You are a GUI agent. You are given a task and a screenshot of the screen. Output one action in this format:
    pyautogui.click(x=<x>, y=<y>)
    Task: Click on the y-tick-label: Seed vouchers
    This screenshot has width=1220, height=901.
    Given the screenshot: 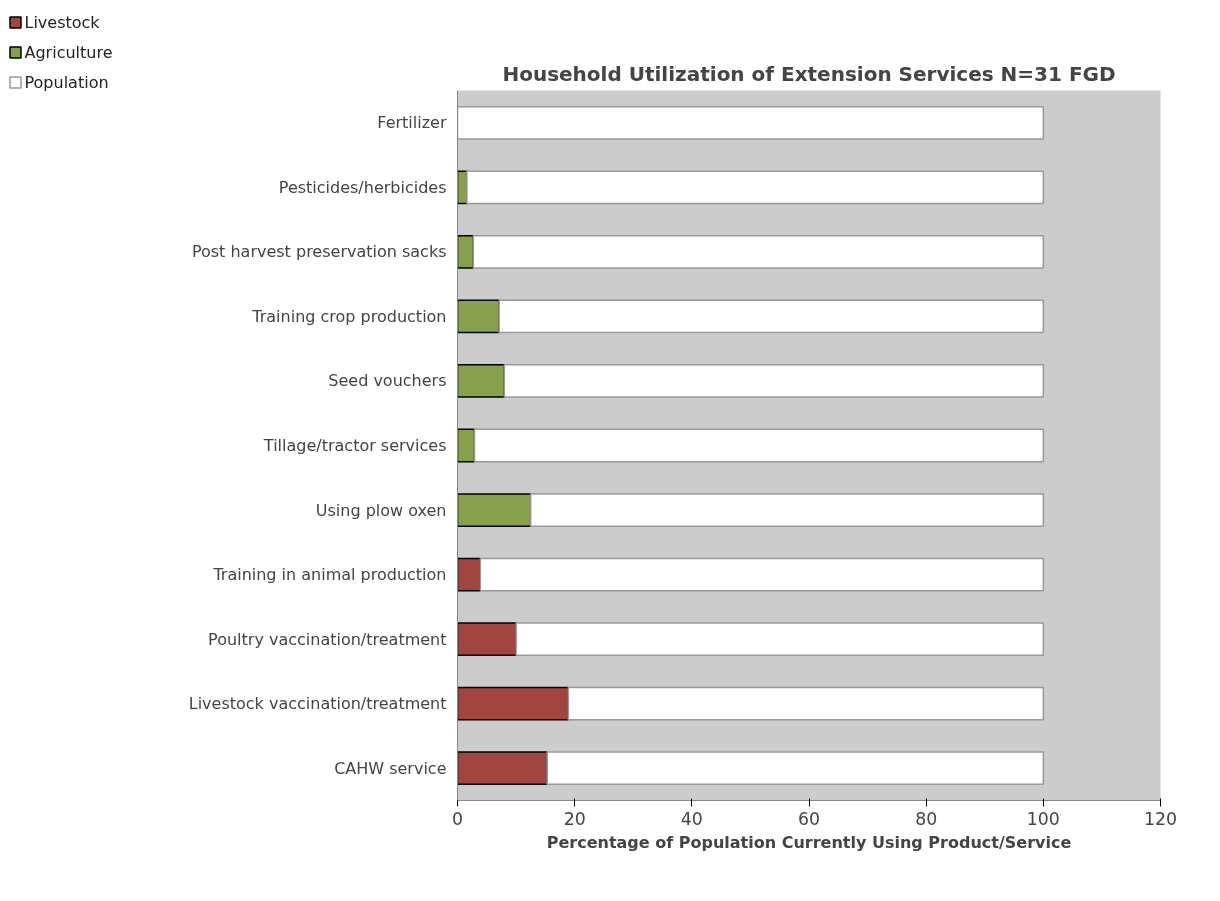 What is the action you would take?
    pyautogui.click(x=387, y=381)
    